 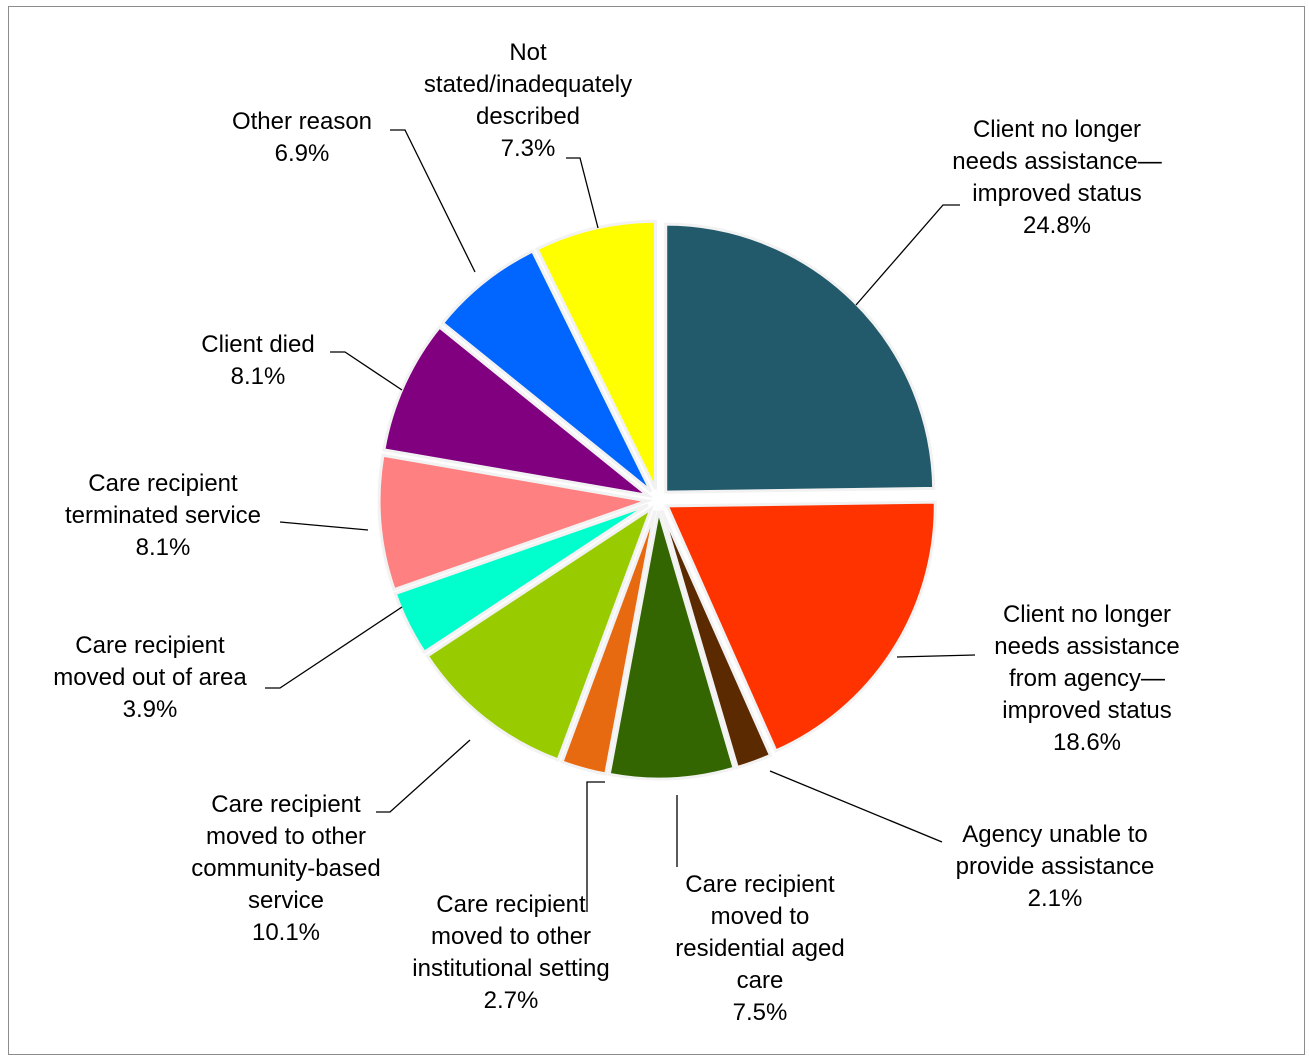 I want to click on leader-line-agency-unable-to-provide-assistance, so click(x=856, y=806).